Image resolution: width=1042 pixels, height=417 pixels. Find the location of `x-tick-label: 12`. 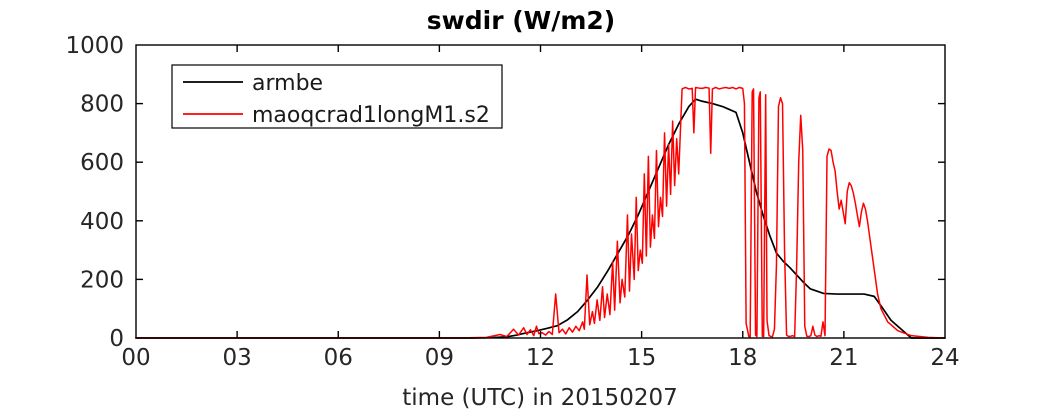

x-tick-label: 12 is located at coordinates (540, 358).